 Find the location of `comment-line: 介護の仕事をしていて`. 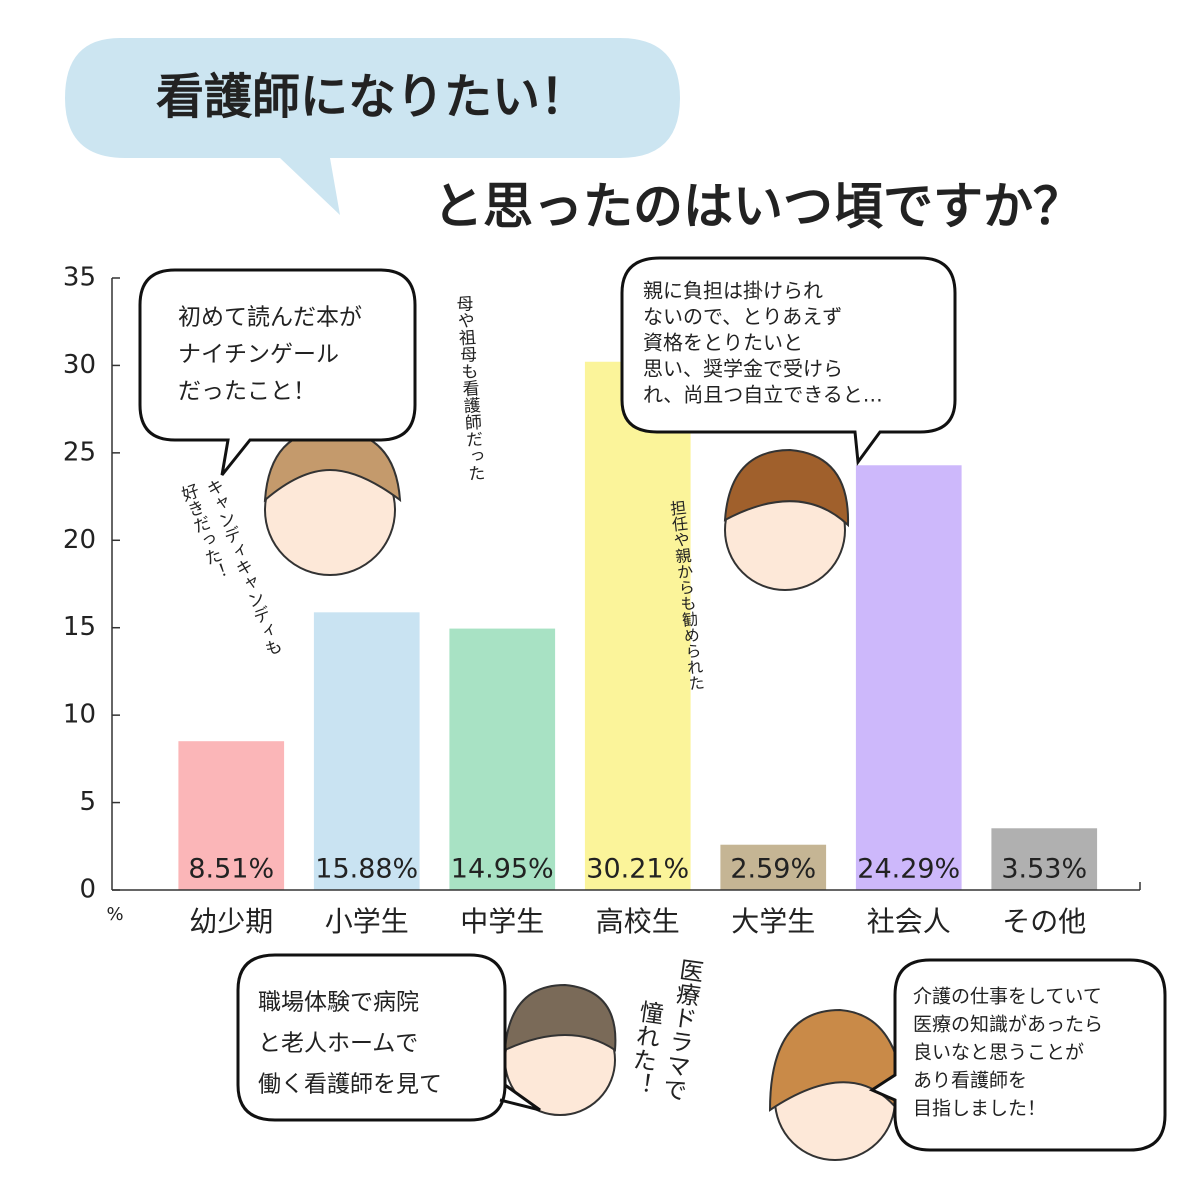

comment-line: 介護の仕事をしていて is located at coordinates (1007, 997).